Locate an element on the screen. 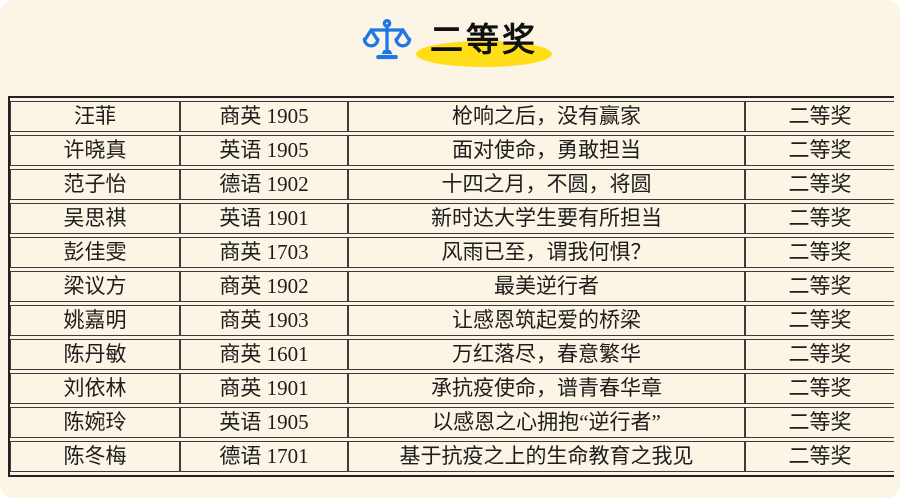  essay-title-cell: 以感恩之心拥抱“逆行者” is located at coordinates (546, 422).